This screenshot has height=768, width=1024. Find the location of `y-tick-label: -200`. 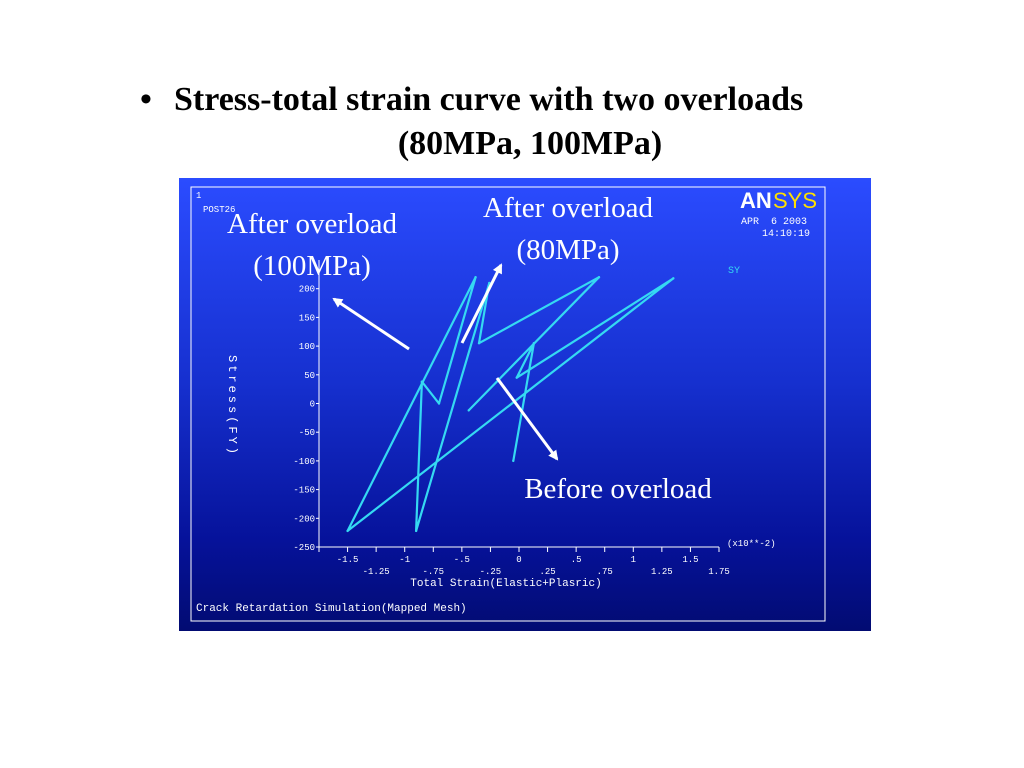

y-tick-label: -200 is located at coordinates (304, 519).